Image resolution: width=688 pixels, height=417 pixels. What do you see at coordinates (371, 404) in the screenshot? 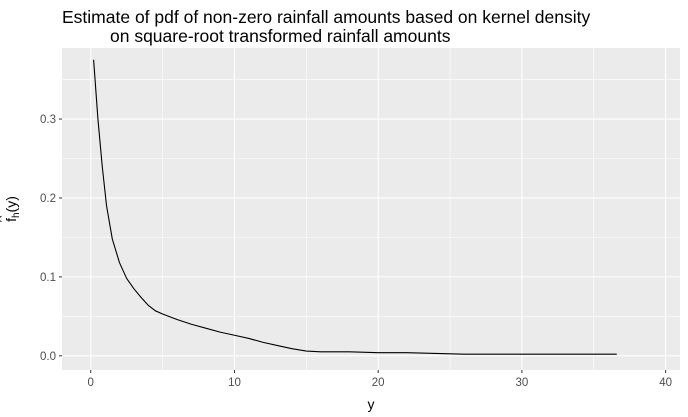
I see `x-axis-title: y` at bounding box center [371, 404].